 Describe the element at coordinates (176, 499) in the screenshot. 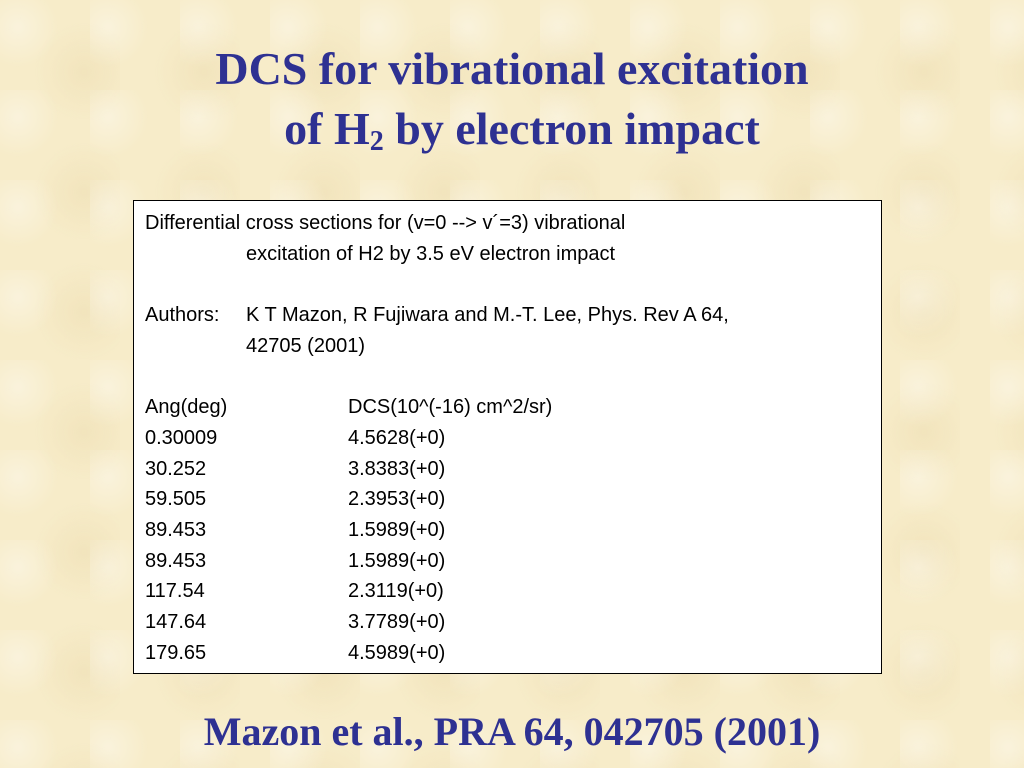

I see `table-cell: 59.505` at that location.